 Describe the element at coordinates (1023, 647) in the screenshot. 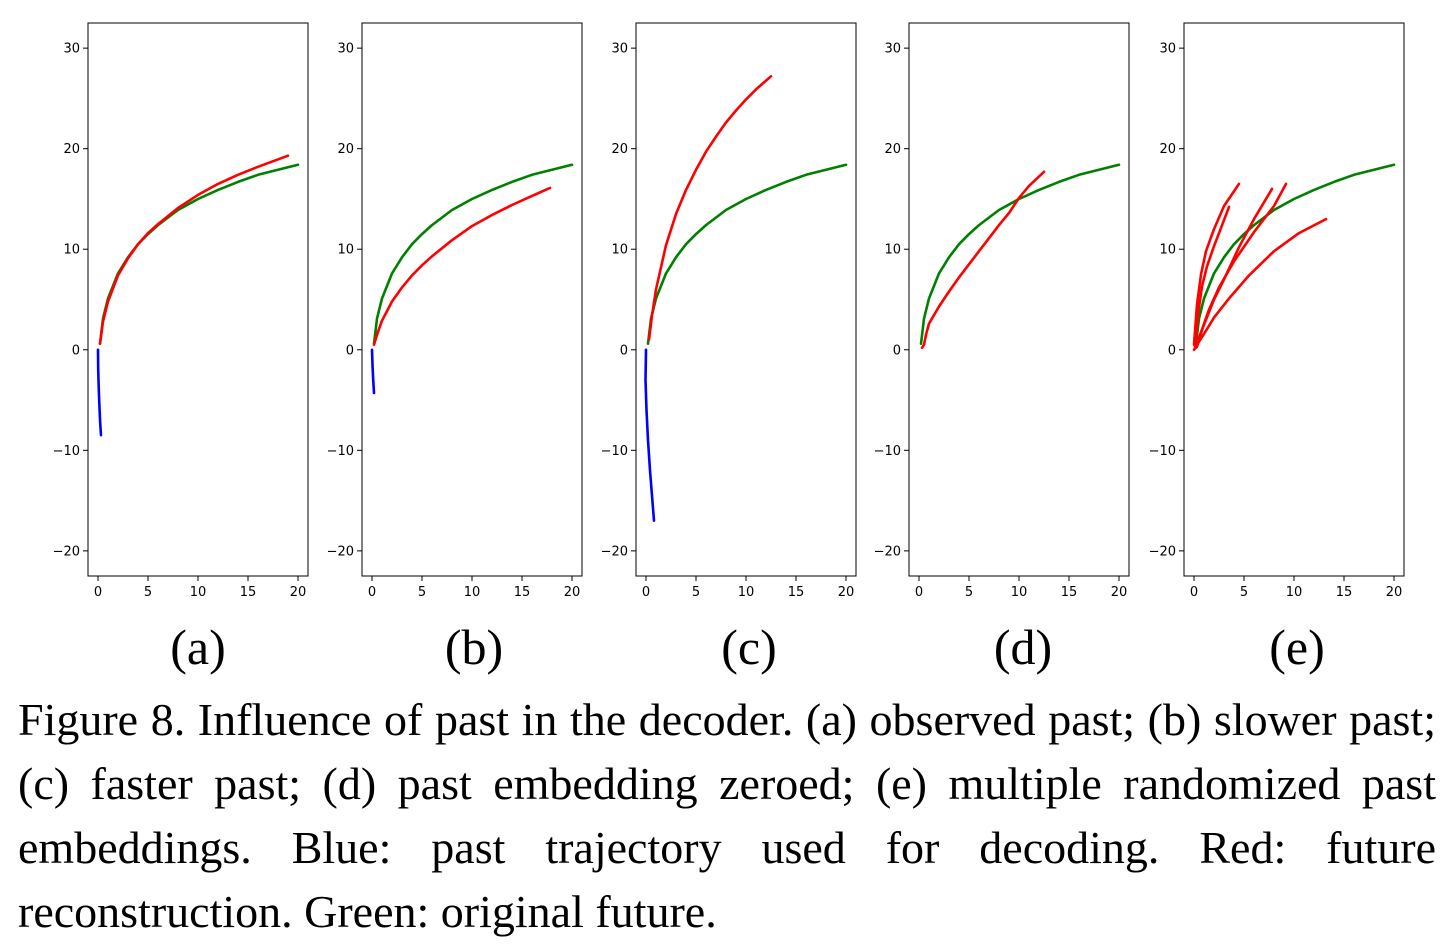

I see `panel-label-d: (d)` at that location.